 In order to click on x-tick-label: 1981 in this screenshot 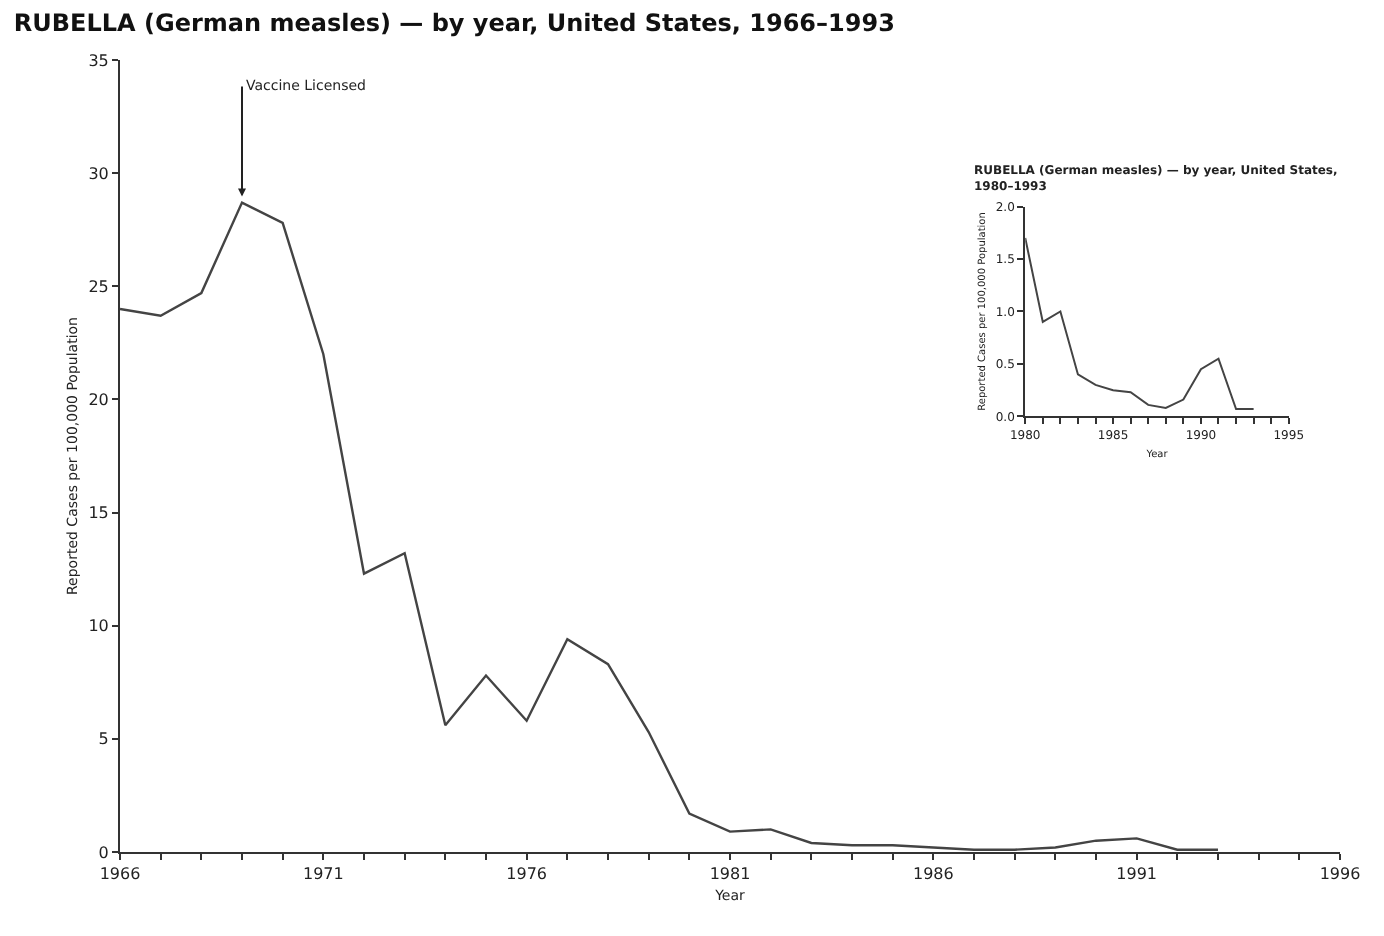, I will do `click(730, 874)`.